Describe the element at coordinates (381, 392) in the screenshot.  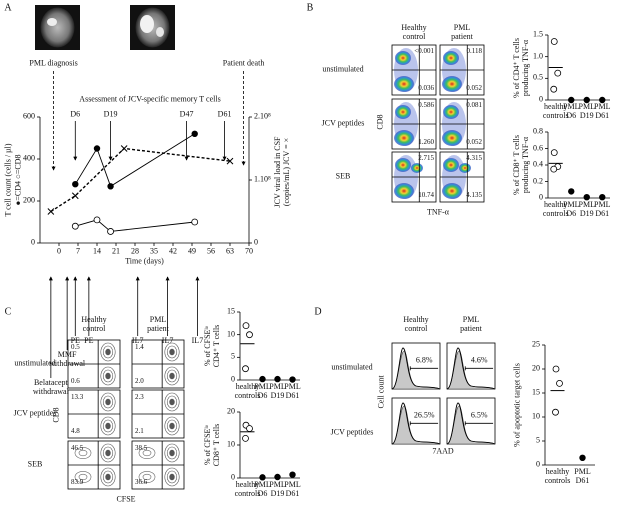
I see `y-axis-label: Cell count` at that location.